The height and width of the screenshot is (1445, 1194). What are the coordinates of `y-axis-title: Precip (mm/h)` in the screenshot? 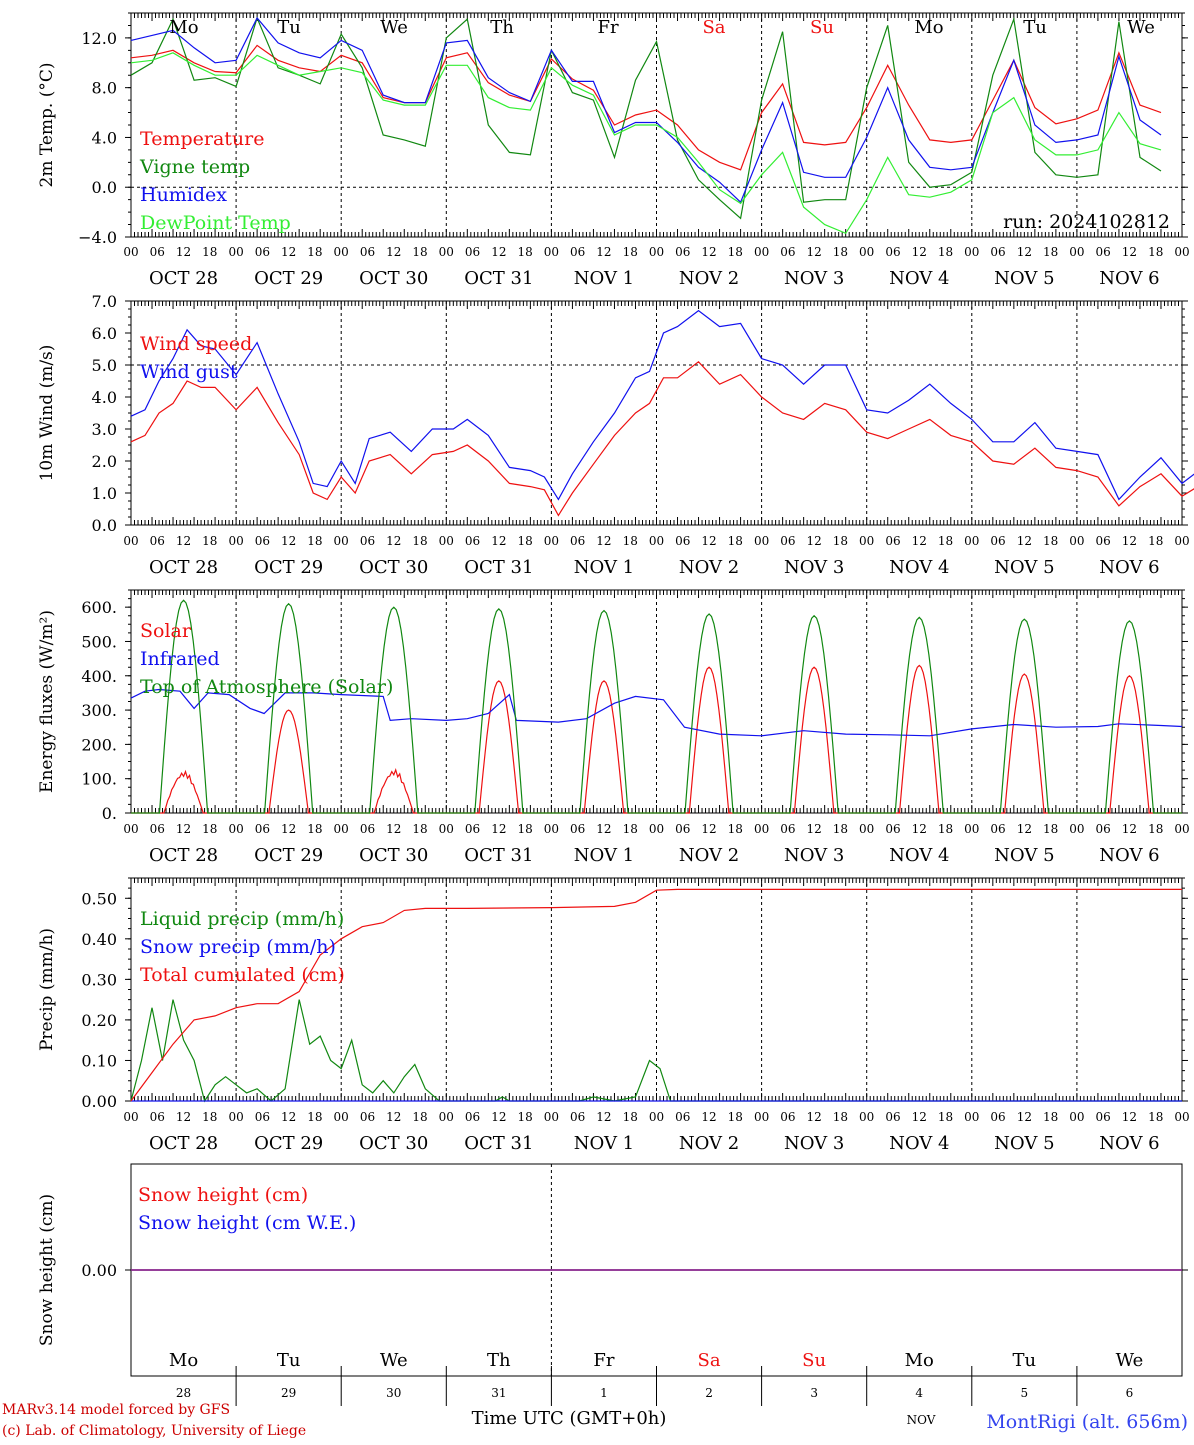 It's located at (47, 989).